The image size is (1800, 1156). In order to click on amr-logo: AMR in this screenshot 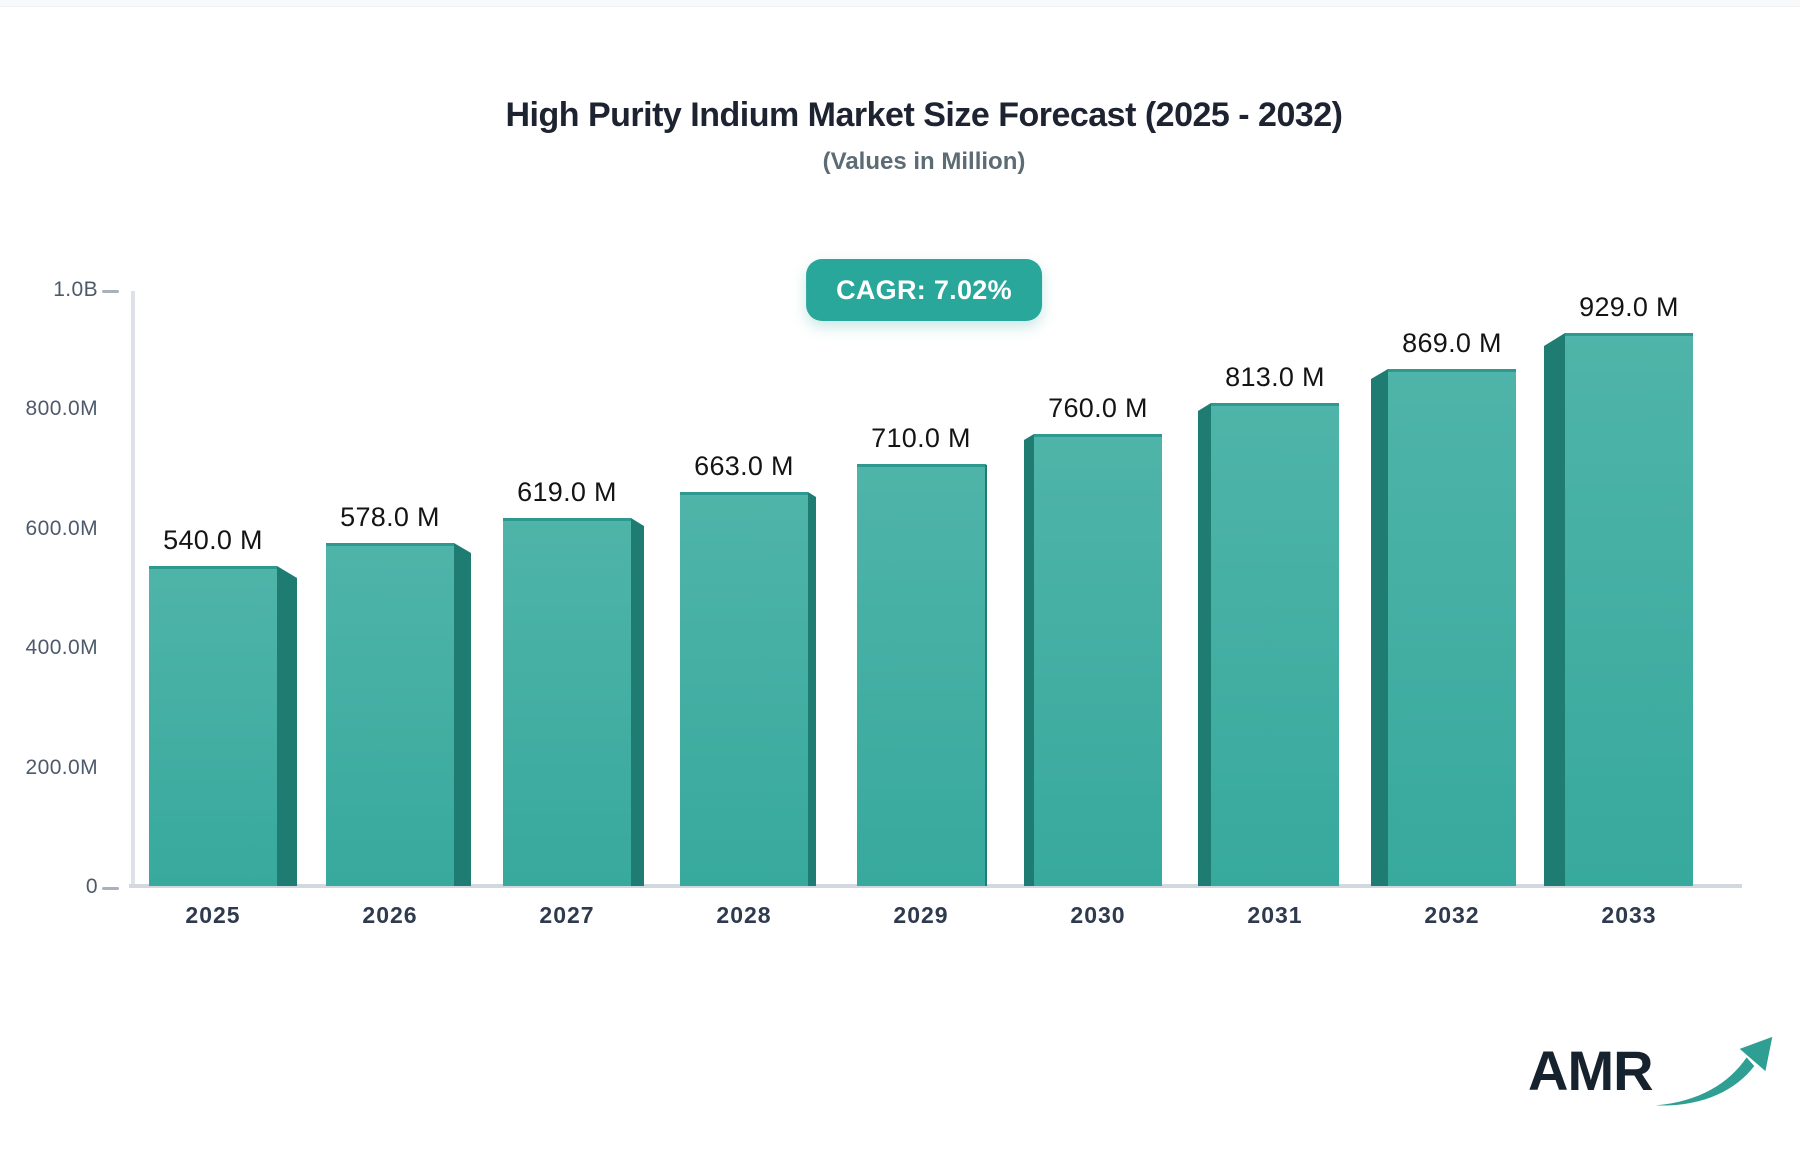, I will do `click(1650, 1072)`.